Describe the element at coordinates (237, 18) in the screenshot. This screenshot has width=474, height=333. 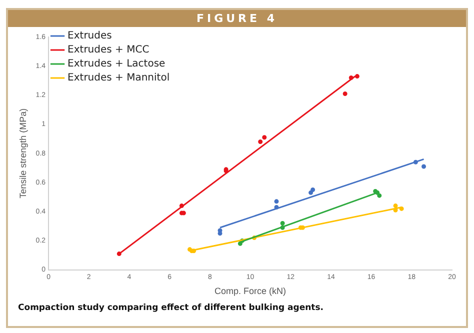
I see `chart-title: FIGURE 4` at that location.